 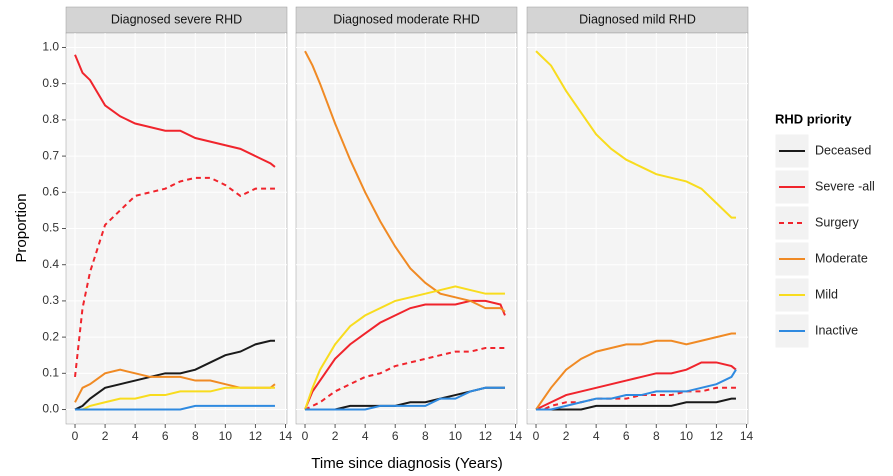 I want to click on x-axis-title: Time since diagnosis (Years), so click(x=406, y=463).